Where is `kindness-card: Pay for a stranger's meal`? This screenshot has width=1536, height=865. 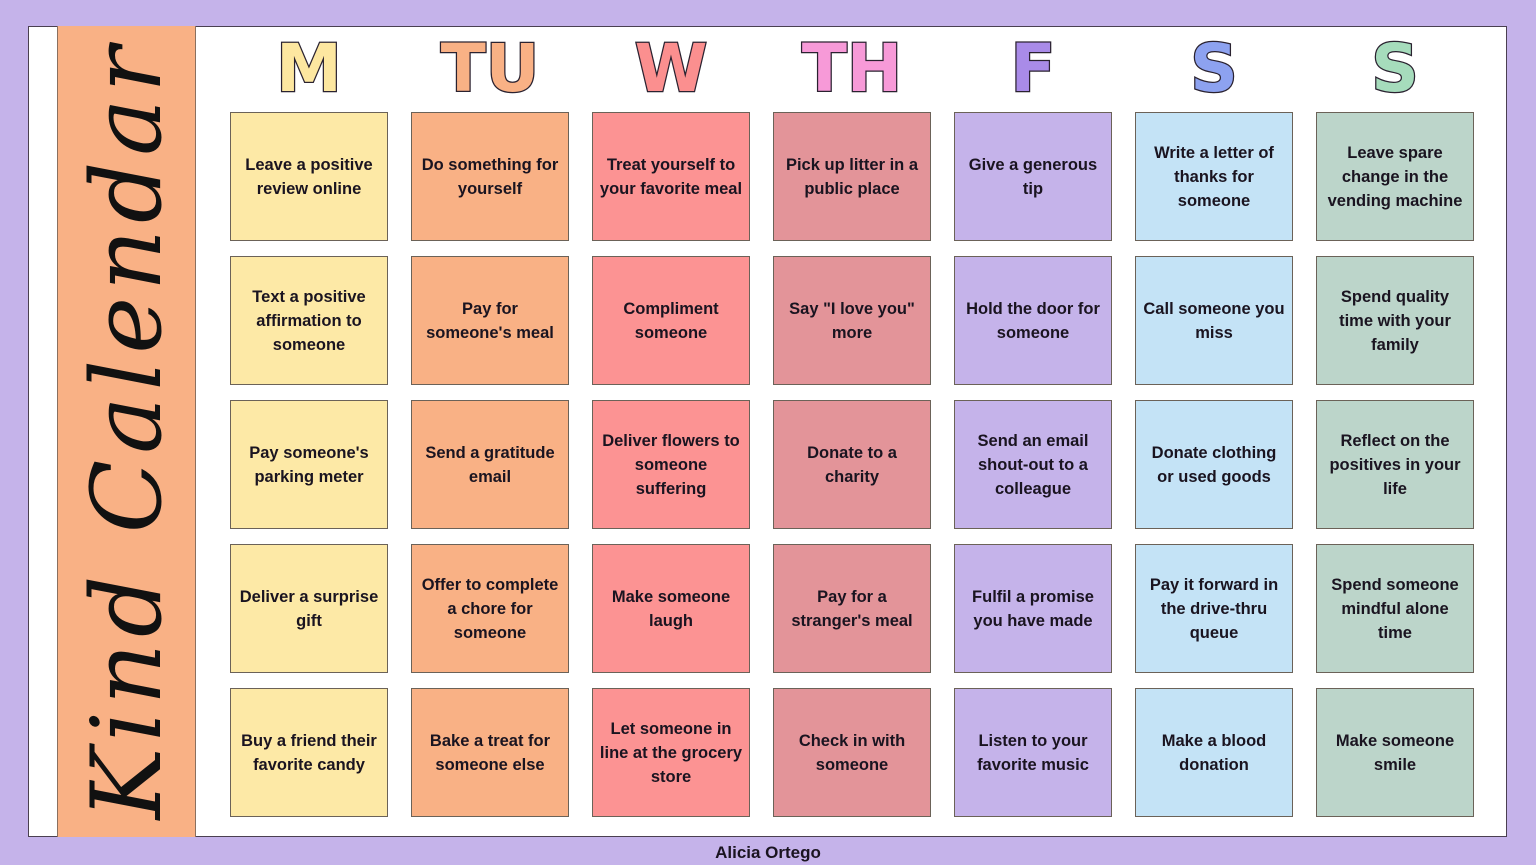
kindness-card: Pay for a stranger's meal is located at coordinates (852, 608).